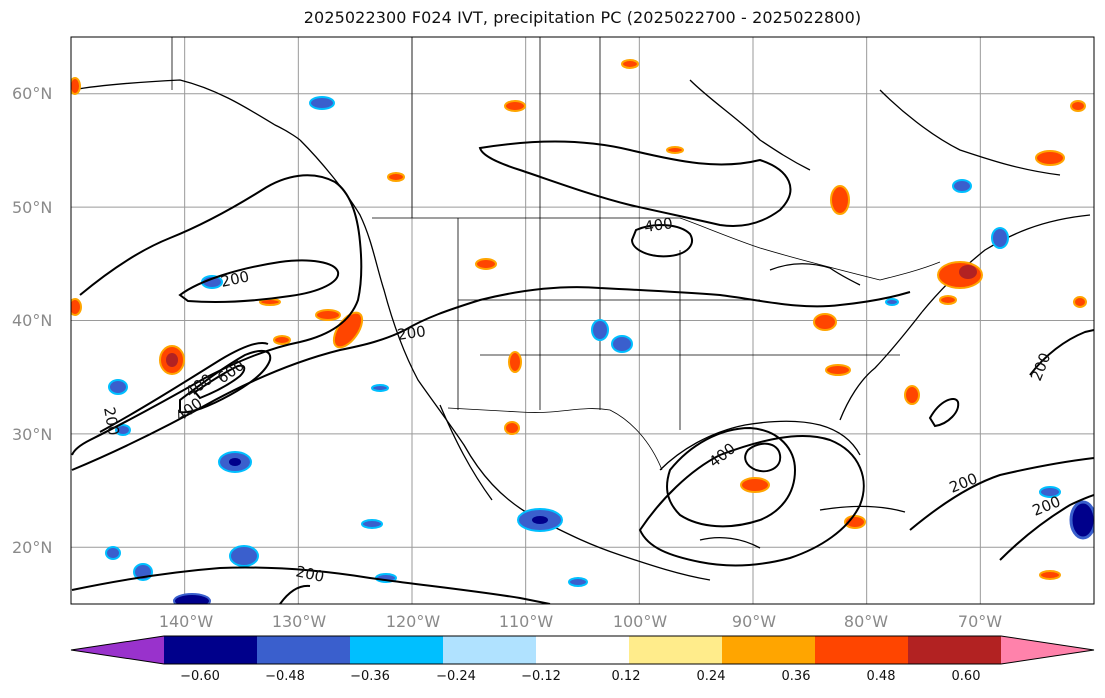 The image size is (1105, 698). What do you see at coordinates (117, 650) in the screenshot?
I see `colorbar-extend-min` at bounding box center [117, 650].